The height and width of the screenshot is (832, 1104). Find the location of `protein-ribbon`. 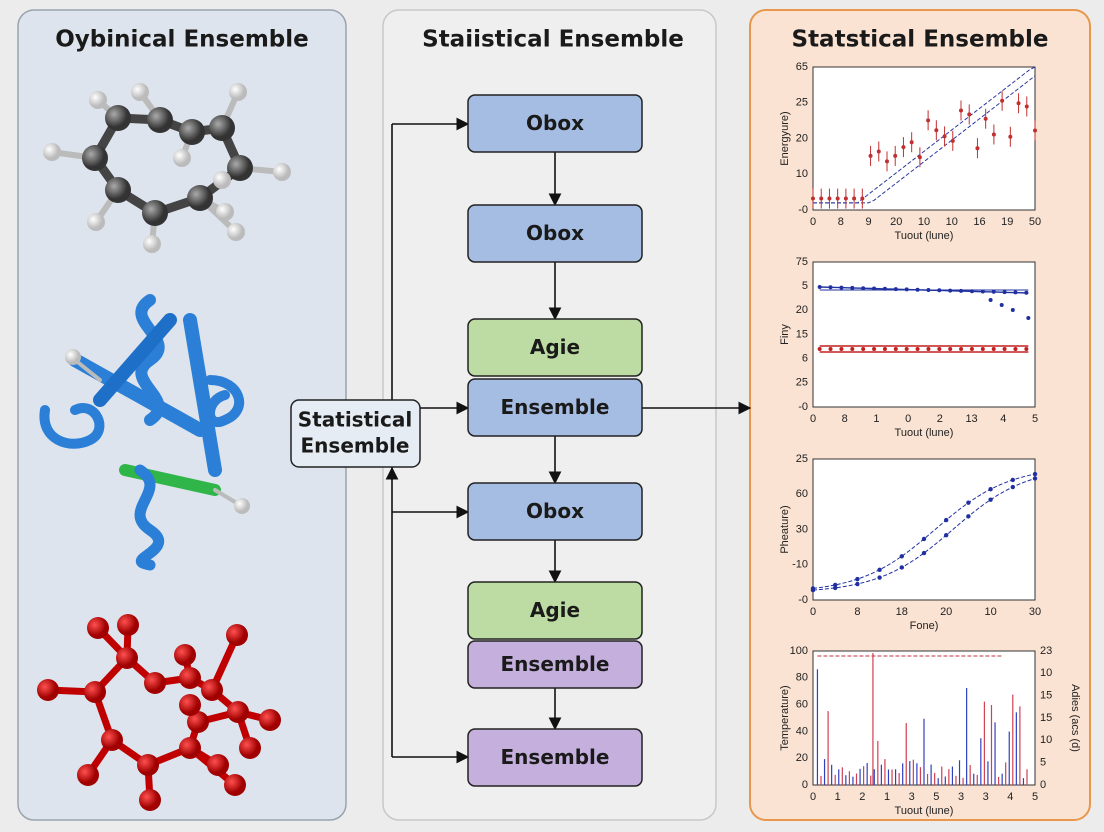

protein-ribbon is located at coordinates (144, 432).